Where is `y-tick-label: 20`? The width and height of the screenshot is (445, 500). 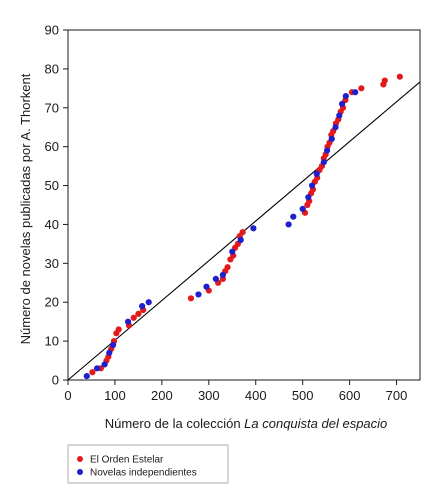
y-tick-label: 20 is located at coordinates (52, 302).